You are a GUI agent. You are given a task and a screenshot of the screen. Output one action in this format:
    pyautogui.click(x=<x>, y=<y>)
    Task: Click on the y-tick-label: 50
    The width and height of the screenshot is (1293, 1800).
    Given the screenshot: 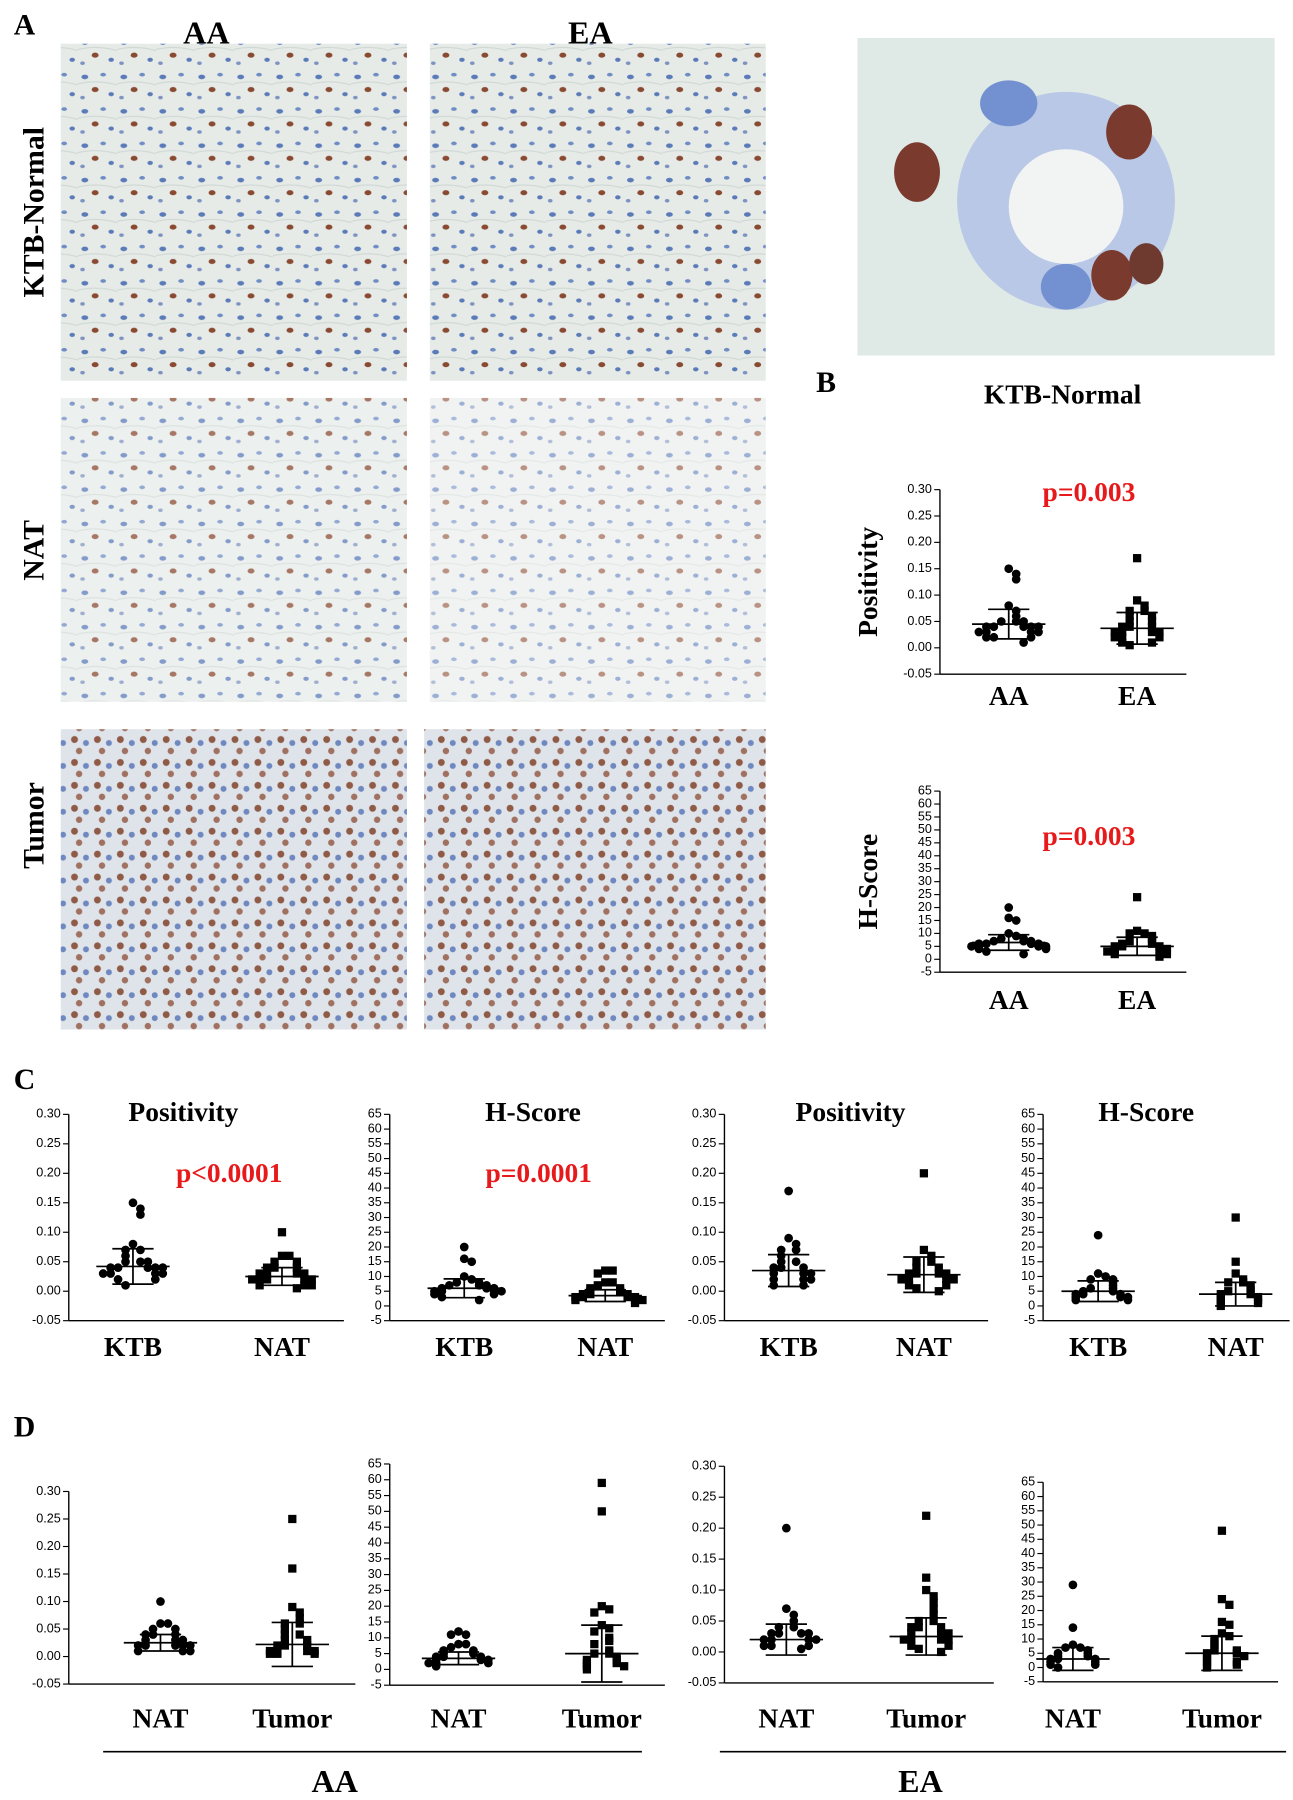 What is the action you would take?
    pyautogui.click(x=925, y=829)
    